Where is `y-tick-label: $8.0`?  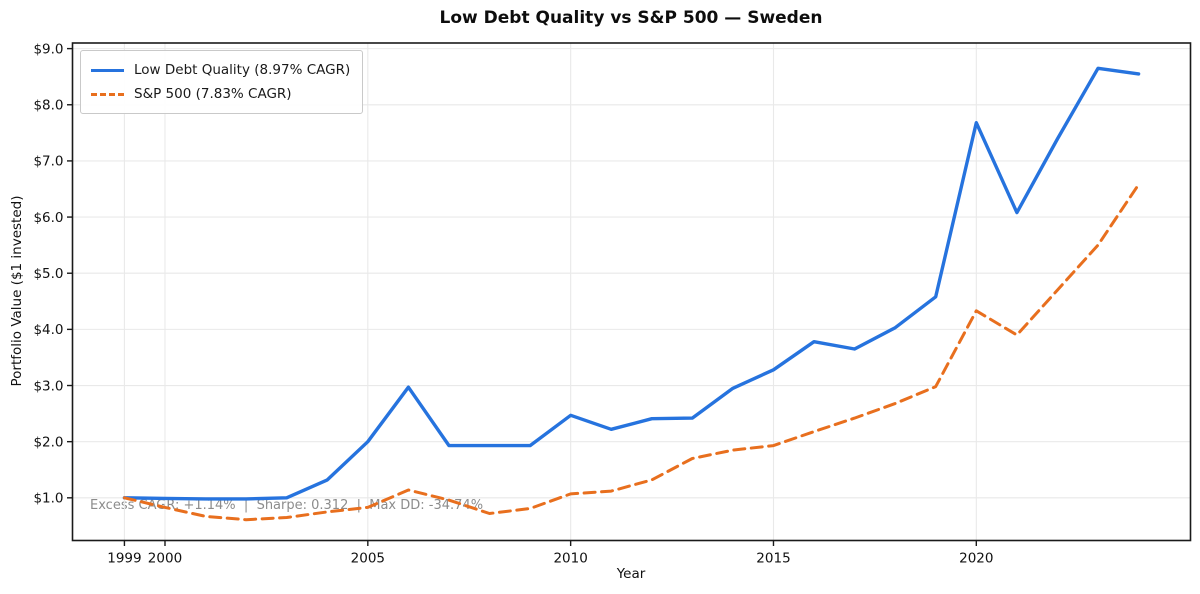
y-tick-label: $8.0 is located at coordinates (48, 106).